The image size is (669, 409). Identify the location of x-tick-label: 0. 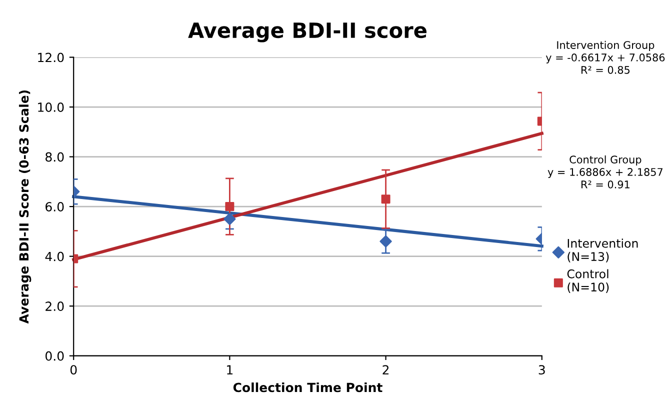
(73, 370).